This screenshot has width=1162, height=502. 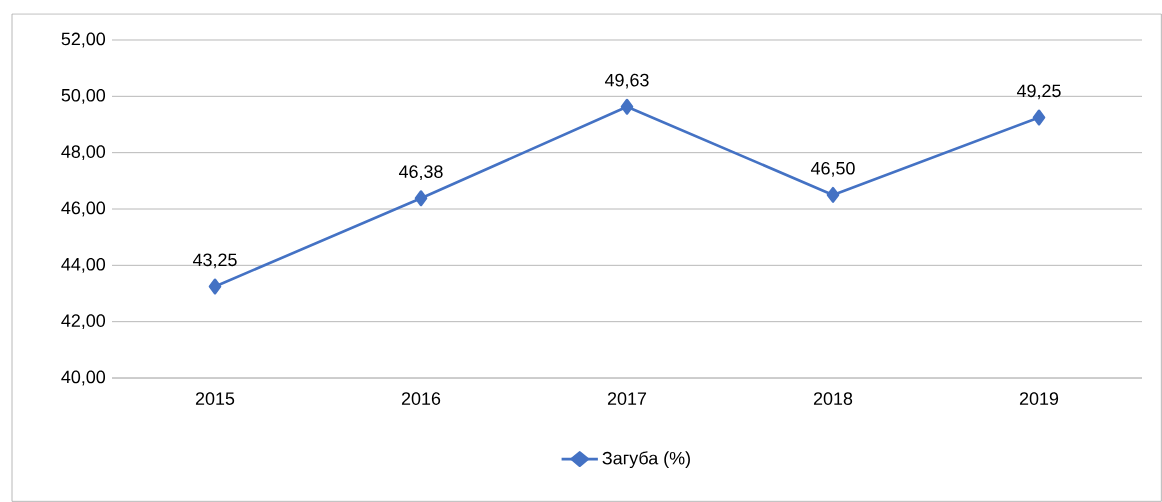 What do you see at coordinates (833, 398) in the screenshot?
I see `x-tick-label: 2018` at bounding box center [833, 398].